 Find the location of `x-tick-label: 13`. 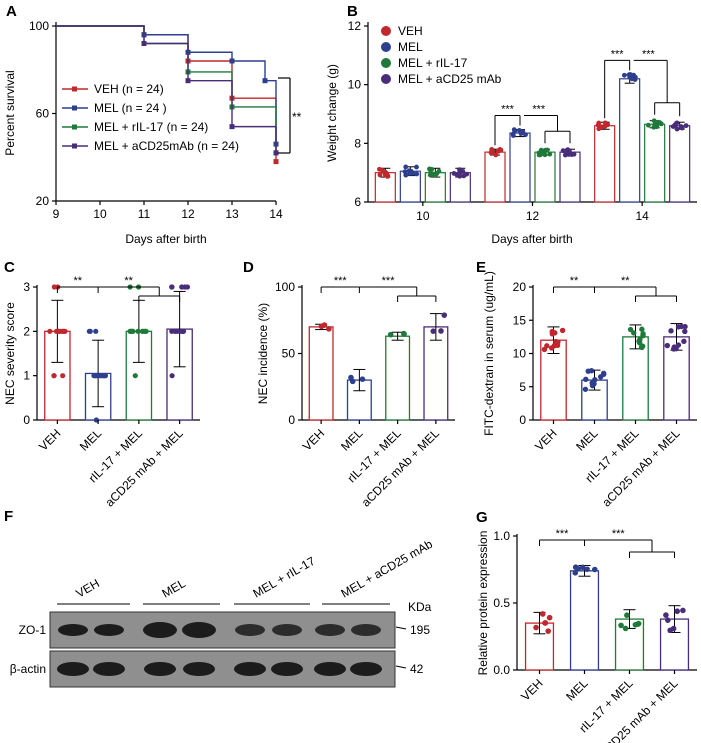

x-tick-label: 13 is located at coordinates (232, 214).